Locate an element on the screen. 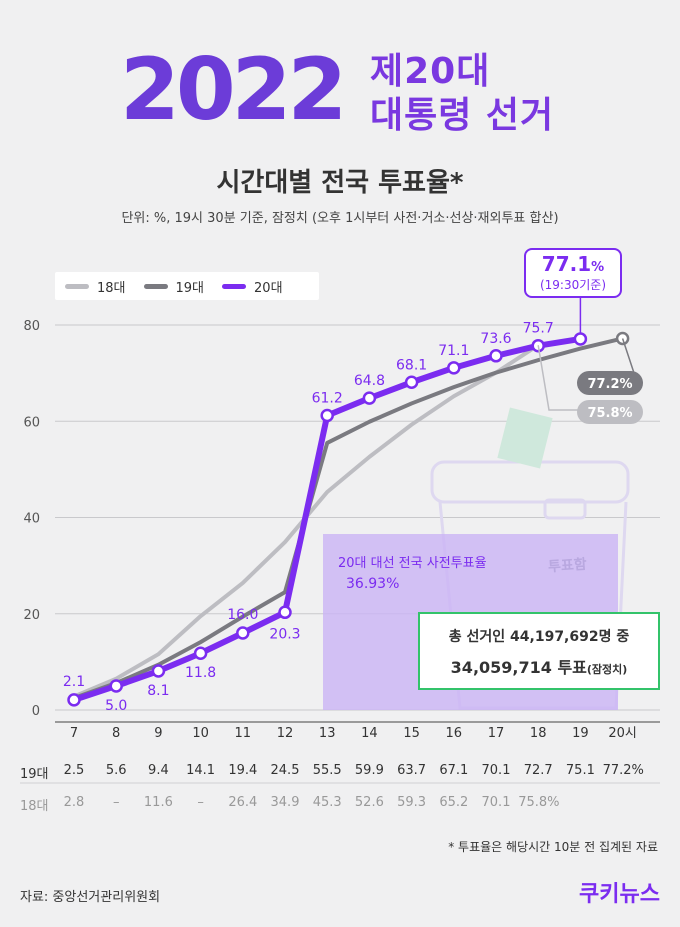 This screenshot has width=680, height=927. y-tick-0: 0 is located at coordinates (36, 711).